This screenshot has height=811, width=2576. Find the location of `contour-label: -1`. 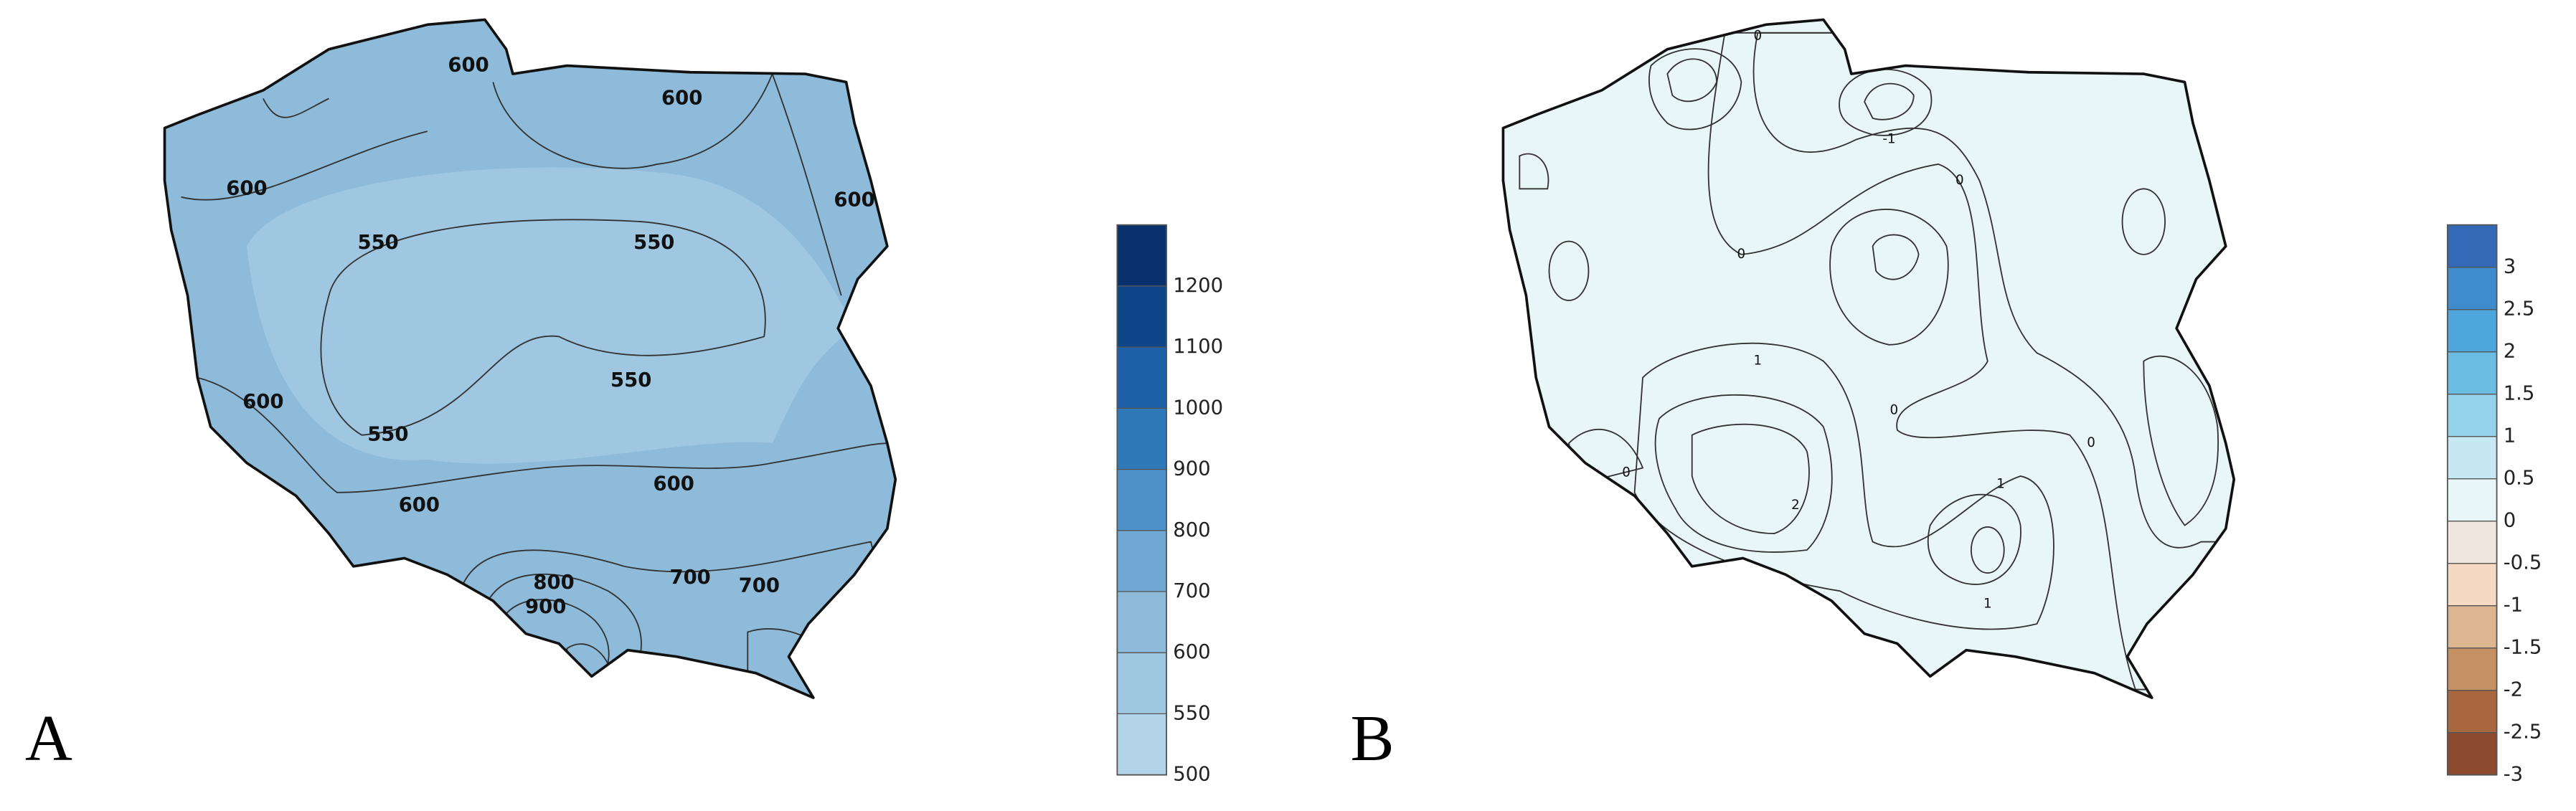

contour-label: -1 is located at coordinates (1888, 139).